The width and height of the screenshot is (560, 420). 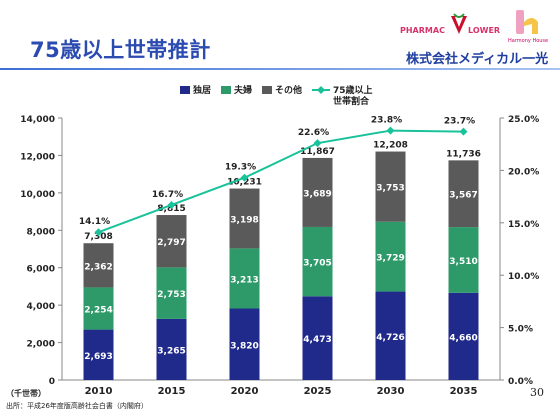 What do you see at coordinates (37, 195) in the screenshot?
I see `y-left-tick-label: 10,000` at bounding box center [37, 195].